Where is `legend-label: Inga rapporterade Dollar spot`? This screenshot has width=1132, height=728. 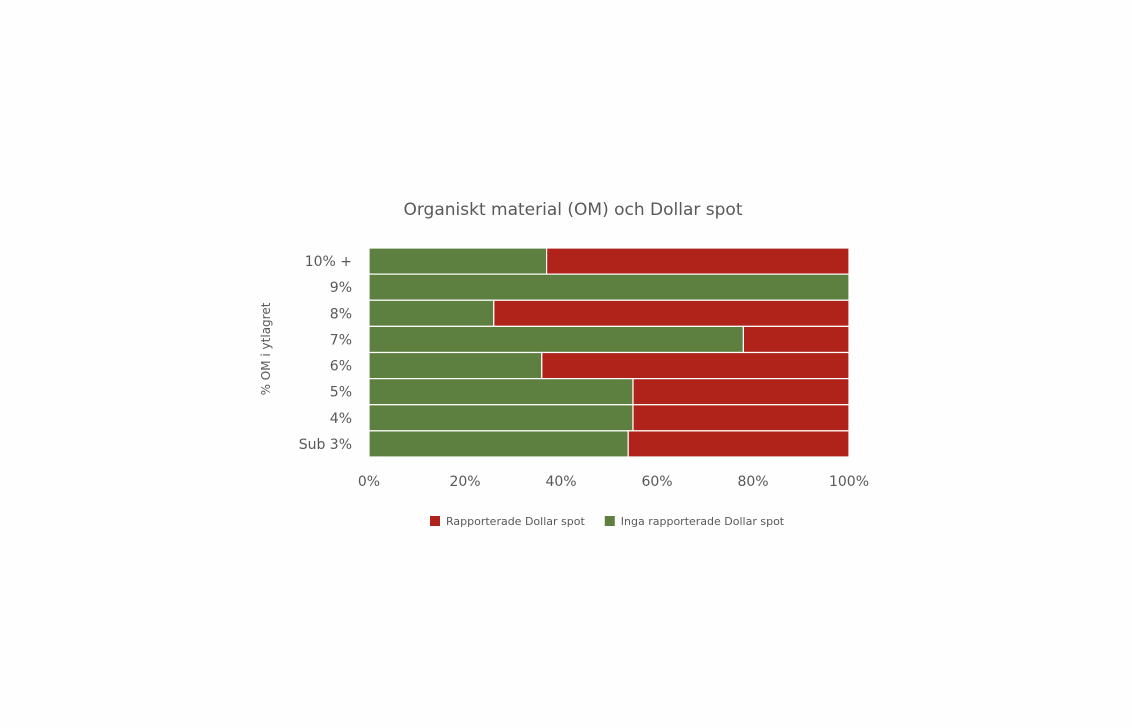 legend-label: Inga rapporterade Dollar spot is located at coordinates (703, 521).